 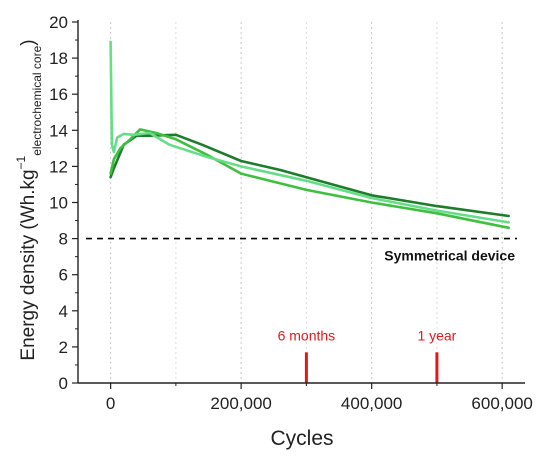 What do you see at coordinates (371, 367) in the screenshot?
I see `marker-layer` at bounding box center [371, 367].